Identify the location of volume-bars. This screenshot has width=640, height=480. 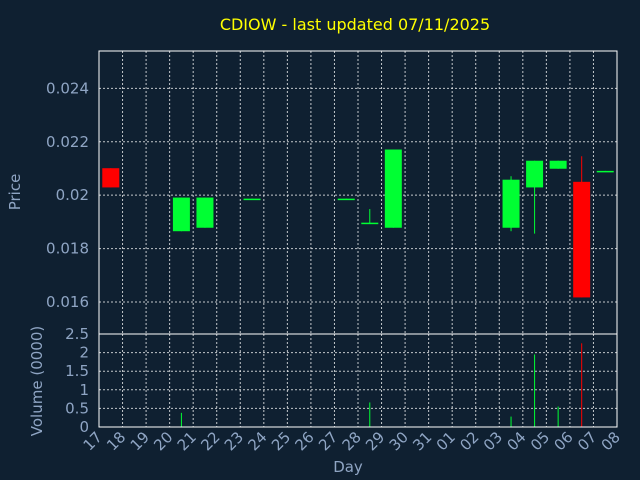
(381, 385).